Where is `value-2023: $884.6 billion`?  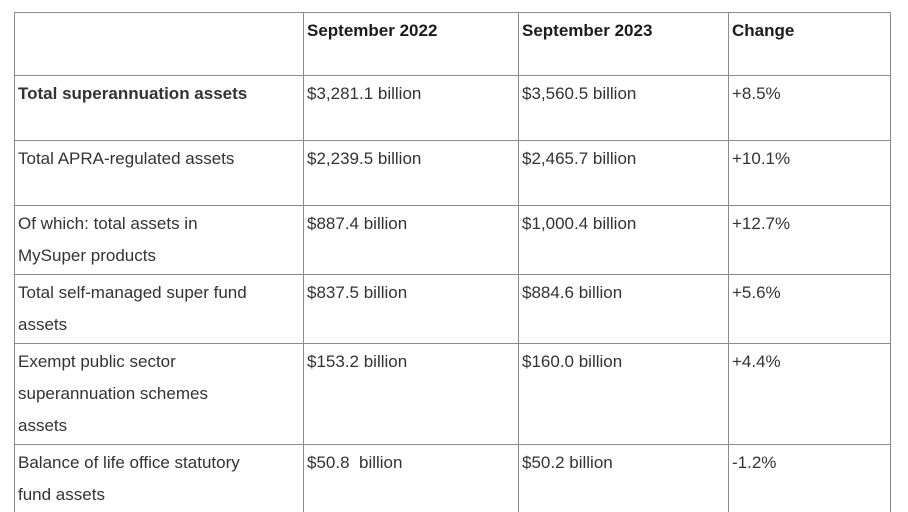 value-2023: $884.6 billion is located at coordinates (623, 309).